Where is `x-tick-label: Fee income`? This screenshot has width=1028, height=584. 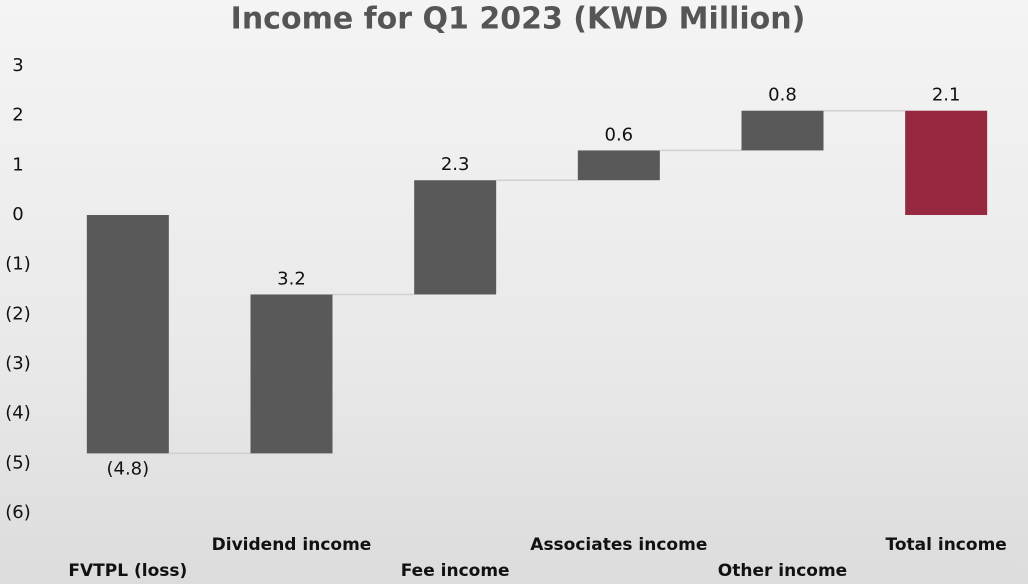 x-tick-label: Fee income is located at coordinates (455, 571).